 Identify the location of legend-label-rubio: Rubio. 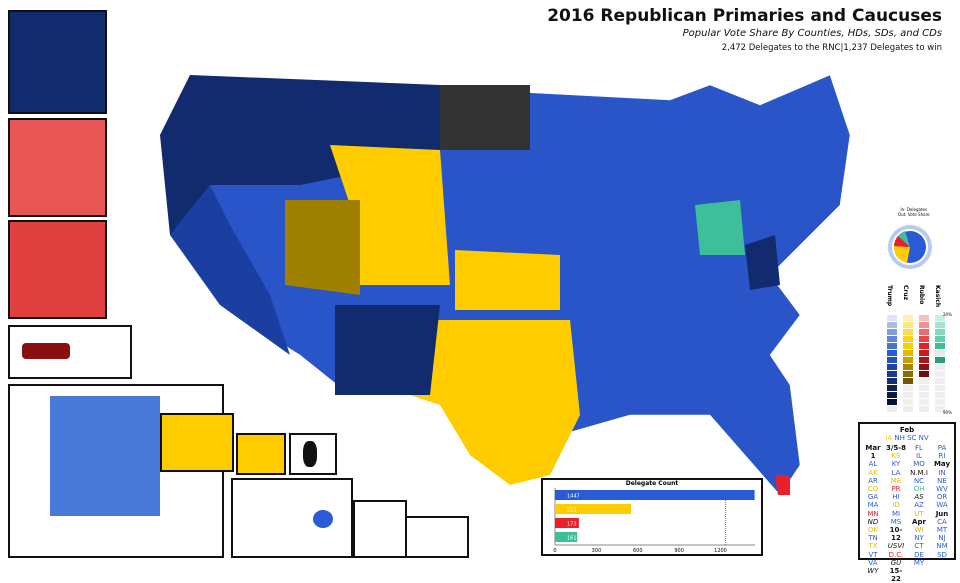
(921, 295).